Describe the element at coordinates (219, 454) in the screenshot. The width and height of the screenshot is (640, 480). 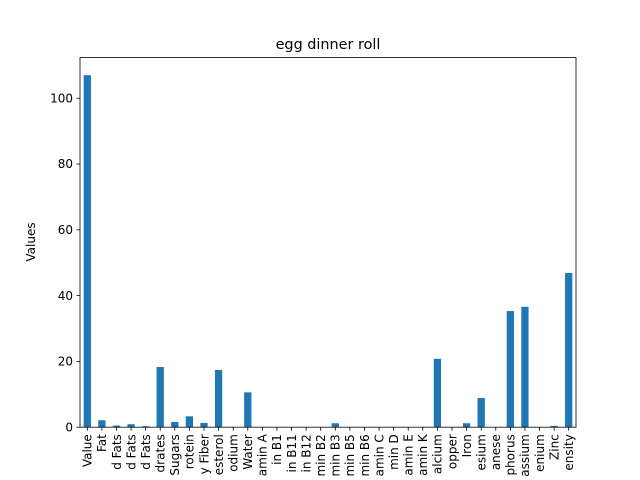
I see `x-tick-label: esterol` at that location.